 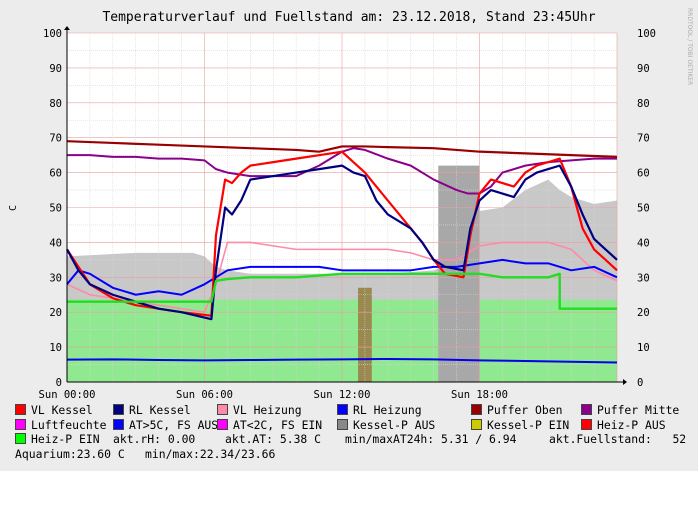 What do you see at coordinates (65, 439) in the screenshot?
I see `legend-label: Heiz-P EIN` at bounding box center [65, 439].